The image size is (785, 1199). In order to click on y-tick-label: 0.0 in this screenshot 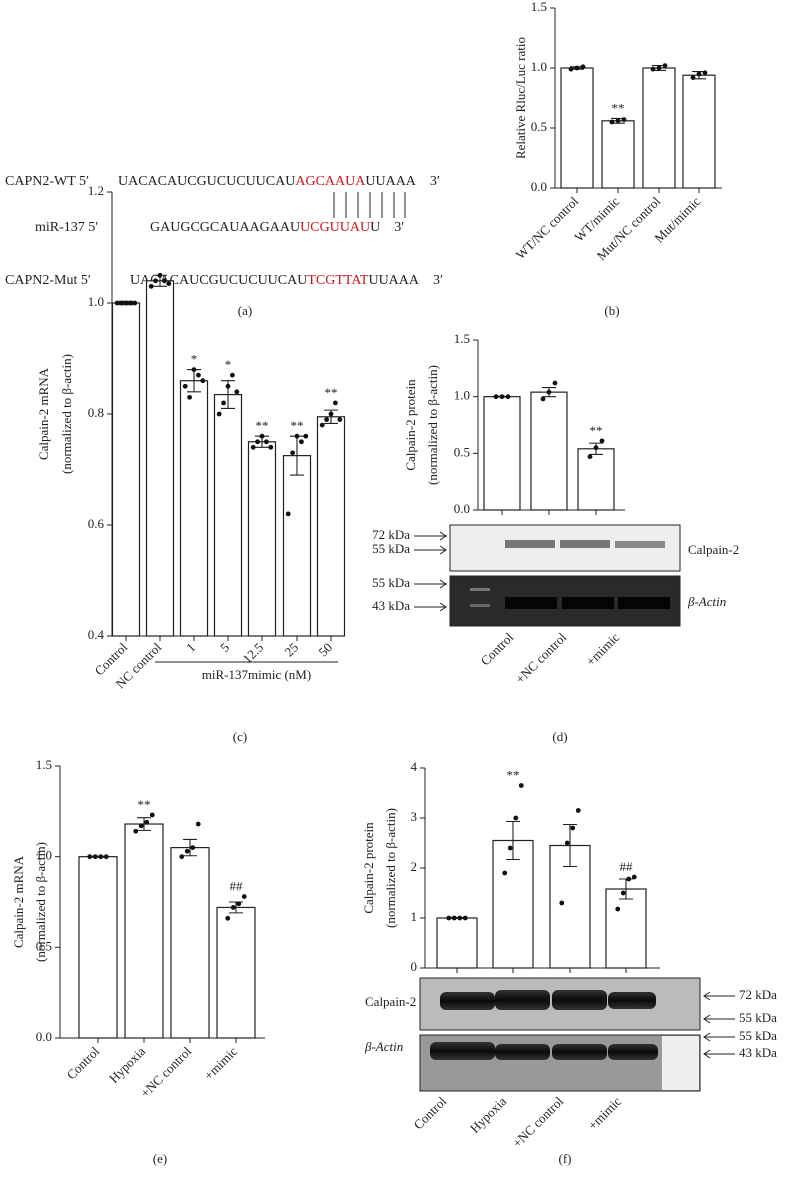, I will do `click(44, 1036)`.